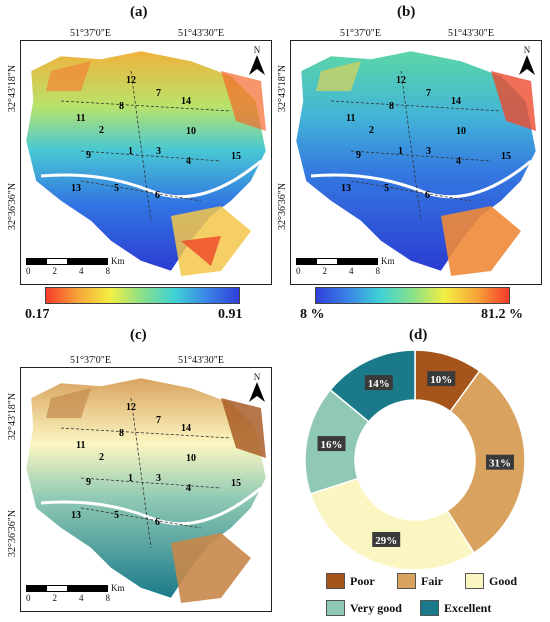 This screenshot has height=622, width=550. What do you see at coordinates (360, 33) in the screenshot?
I see `lon-label-1-b: 51°37'0"E` at bounding box center [360, 33].